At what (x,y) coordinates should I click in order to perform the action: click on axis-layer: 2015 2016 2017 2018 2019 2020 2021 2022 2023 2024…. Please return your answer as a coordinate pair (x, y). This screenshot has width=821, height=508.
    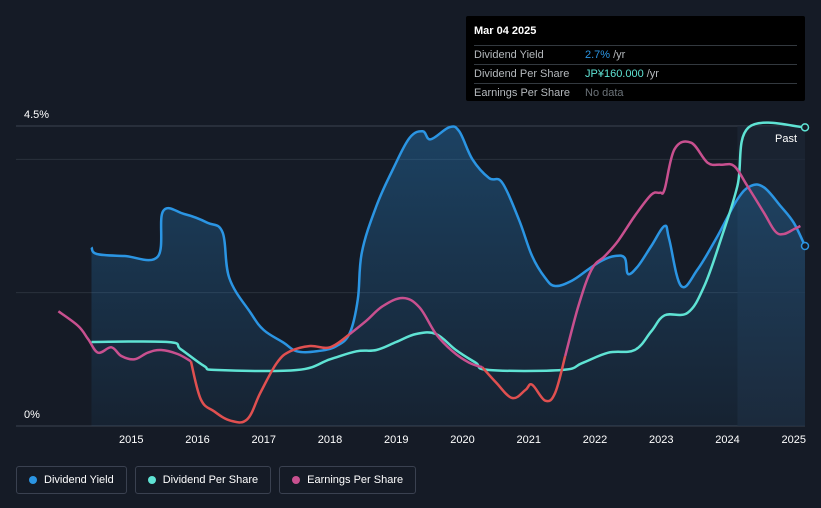
    Looking at the image, I should click on (462, 440).